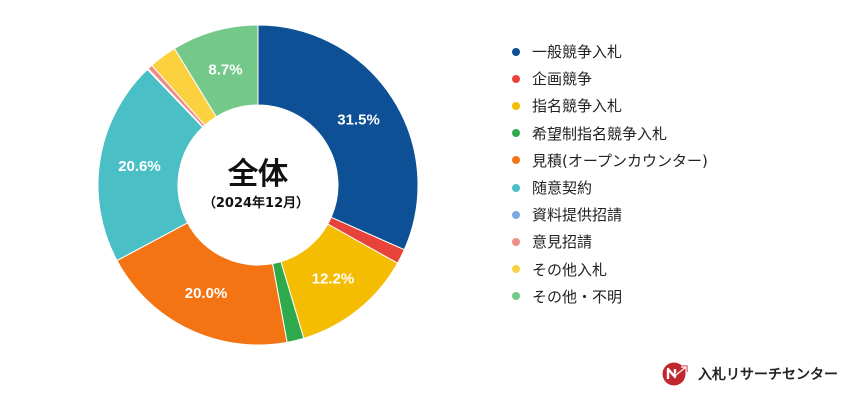  What do you see at coordinates (600, 133) in the screenshot?
I see `legend-label: 希望制指名競争入札` at bounding box center [600, 133].